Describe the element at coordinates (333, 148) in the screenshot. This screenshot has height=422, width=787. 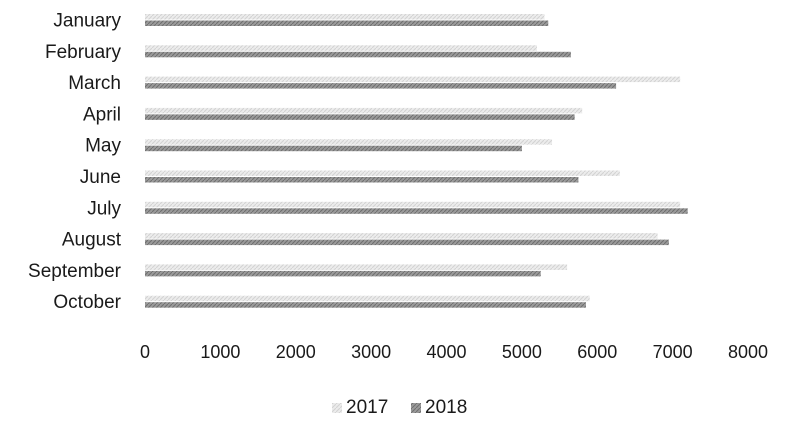
I see `bar-2018-may` at that location.